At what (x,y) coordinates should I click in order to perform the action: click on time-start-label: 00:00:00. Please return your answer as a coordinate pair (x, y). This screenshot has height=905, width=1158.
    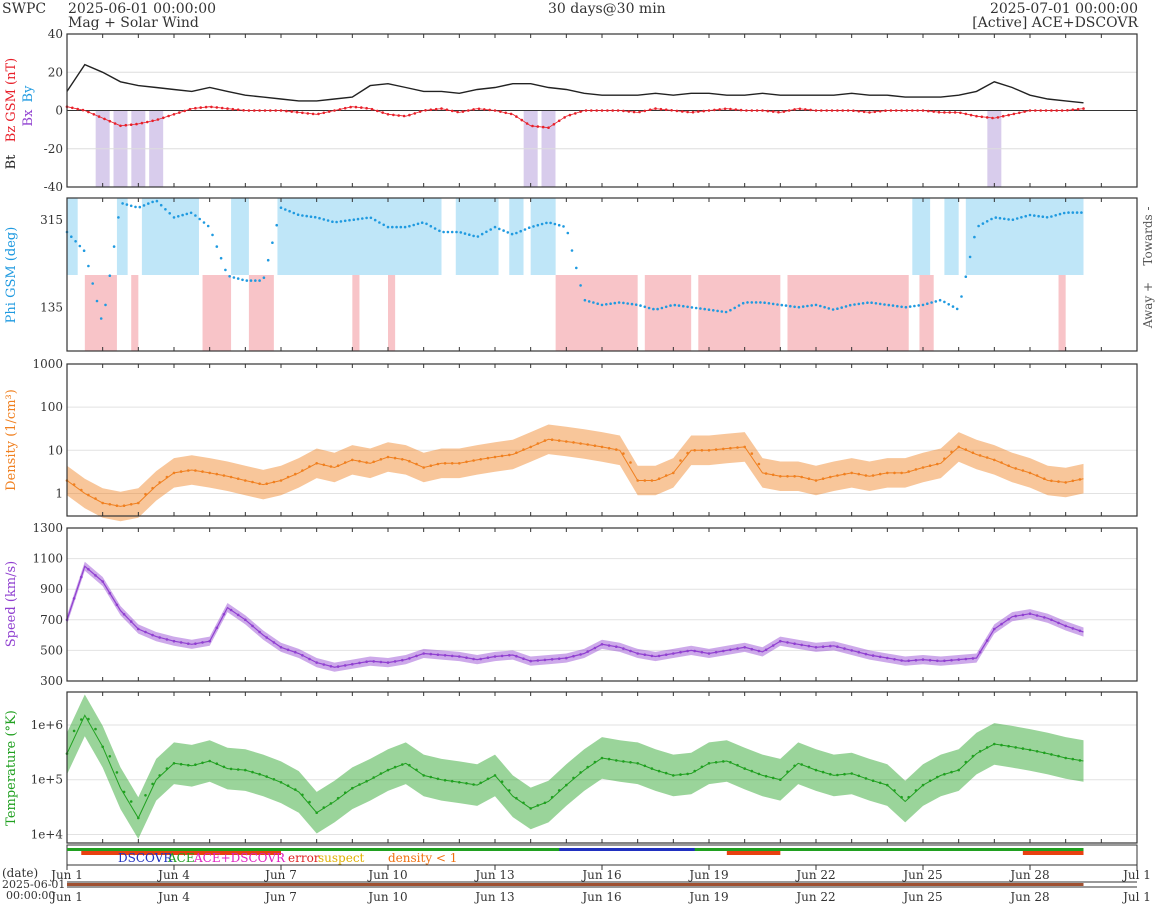
    Looking at the image, I should click on (30, 895).